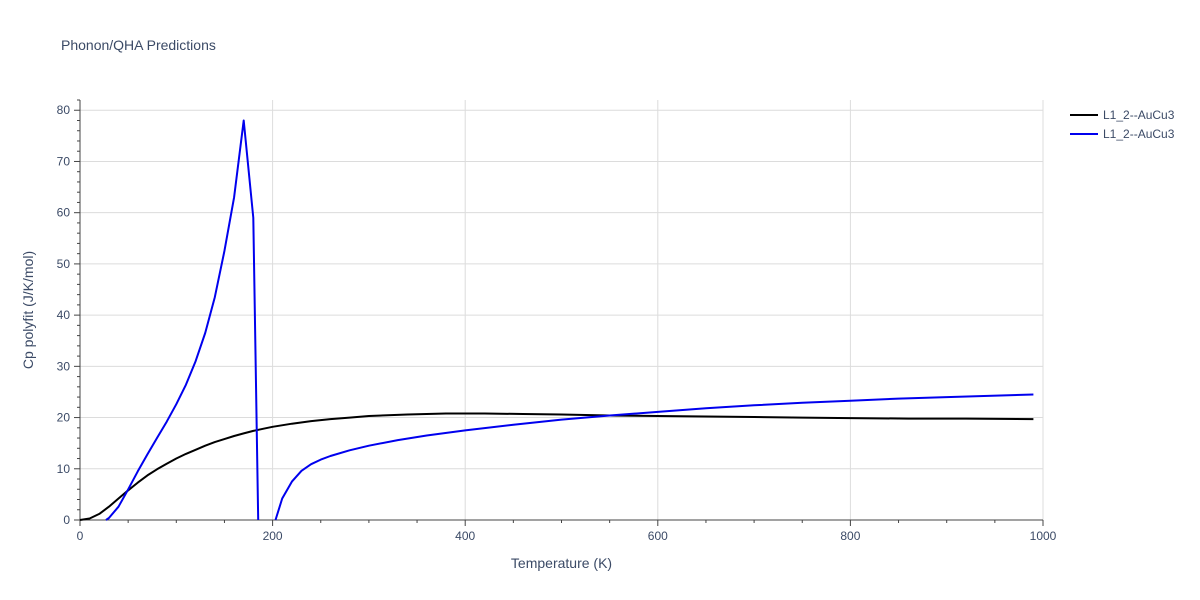  What do you see at coordinates (28, 310) in the screenshot?
I see `y-axis-title: Cp polyfit (J/K/mol)` at bounding box center [28, 310].